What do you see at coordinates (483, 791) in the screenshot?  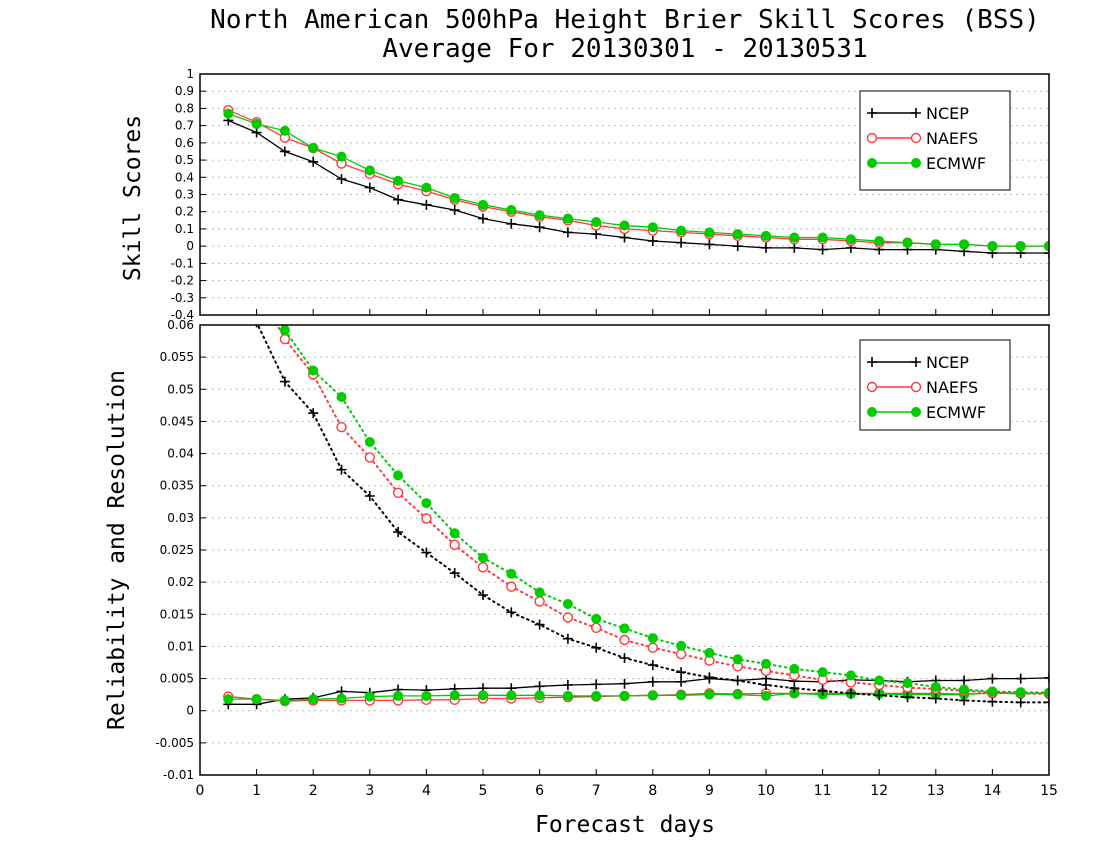 I see `x-tick-label: 5` at bounding box center [483, 791].